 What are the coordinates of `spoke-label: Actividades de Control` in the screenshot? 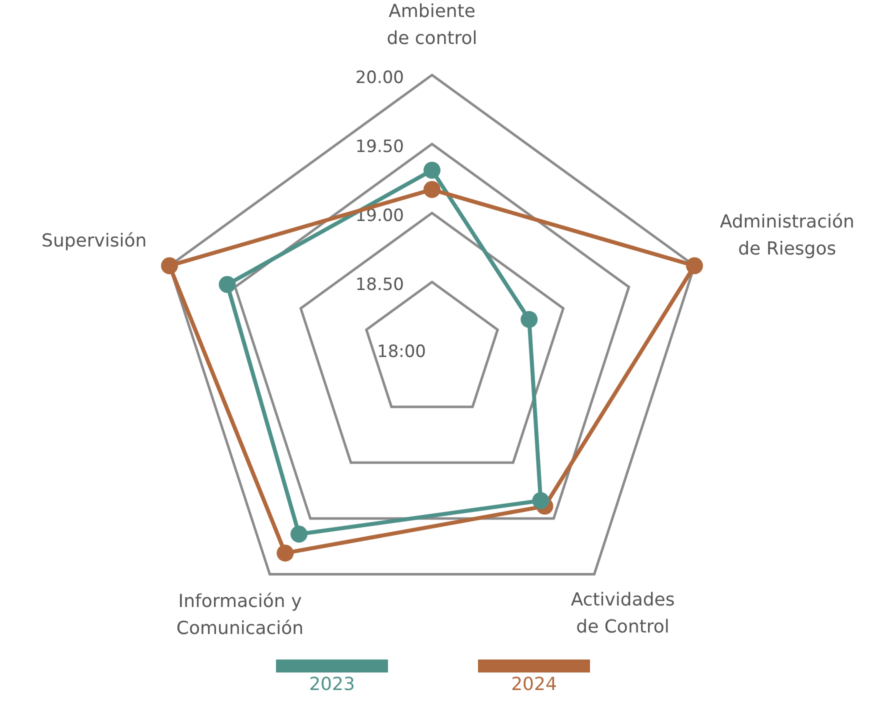 It's located at (622, 614).